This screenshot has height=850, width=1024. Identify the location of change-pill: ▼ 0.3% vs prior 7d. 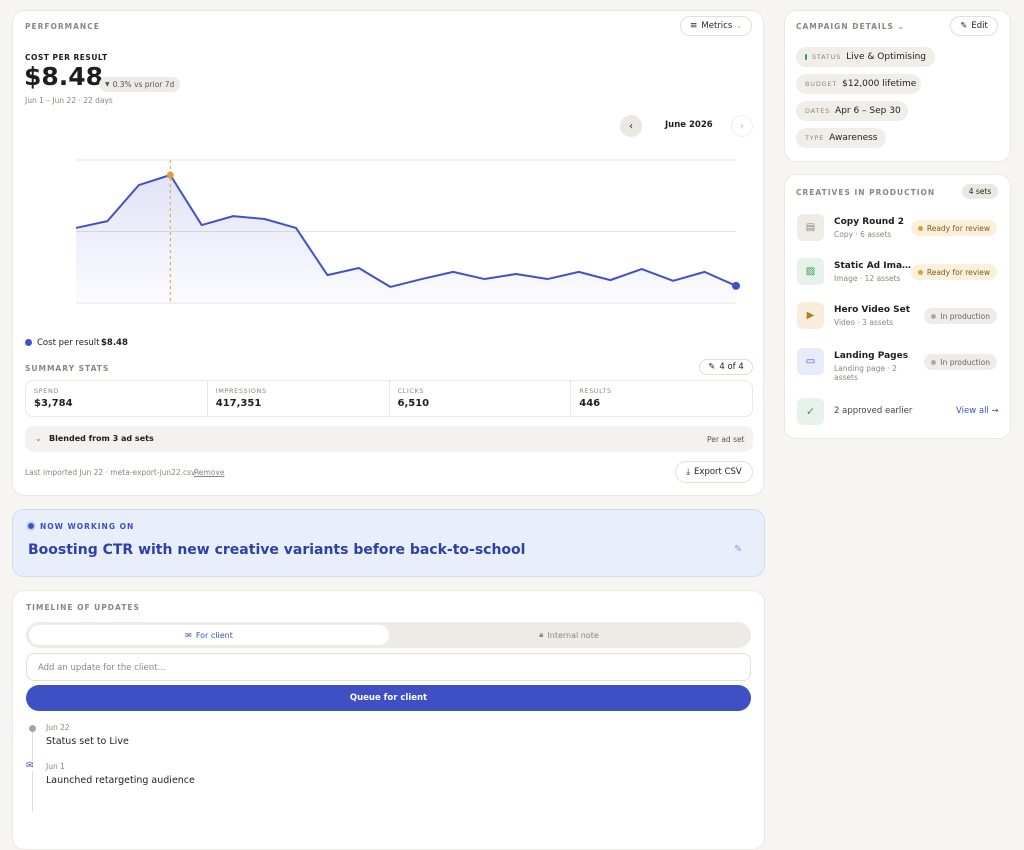
(140, 84).